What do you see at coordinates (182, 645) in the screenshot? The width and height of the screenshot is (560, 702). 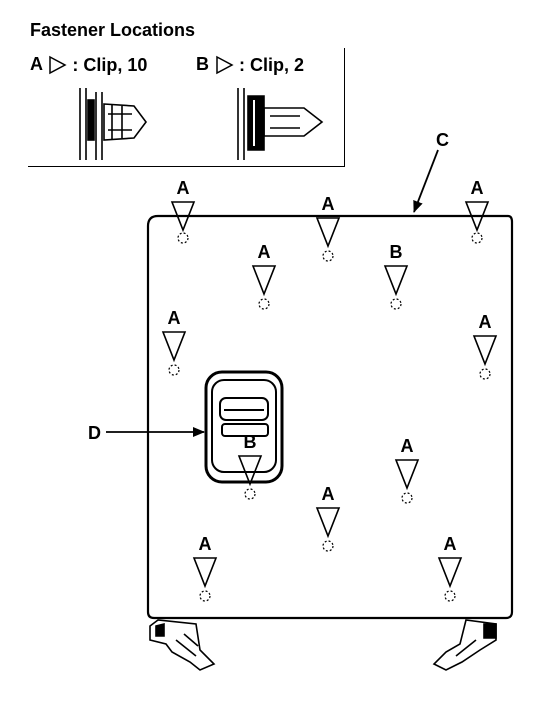 I see `left-bottom-bracket` at bounding box center [182, 645].